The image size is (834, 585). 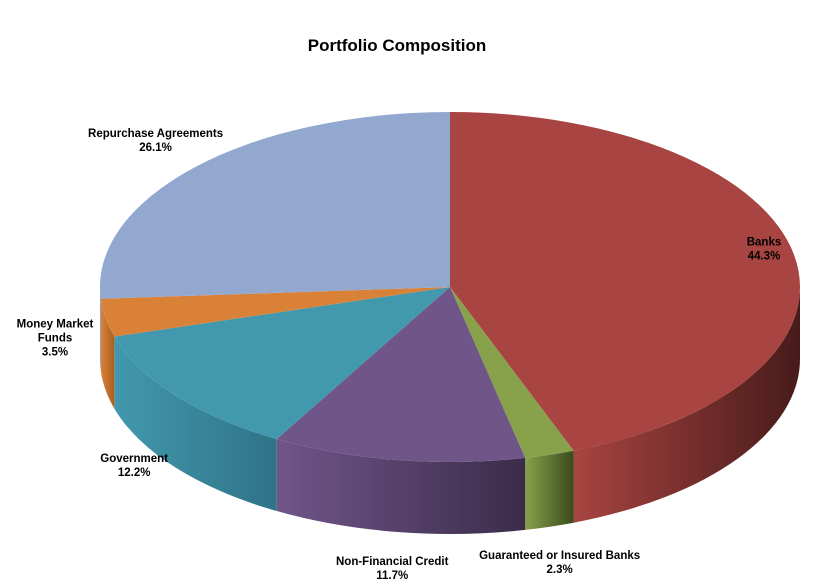 I want to click on slice-label-name: Money Market, so click(x=55, y=325).